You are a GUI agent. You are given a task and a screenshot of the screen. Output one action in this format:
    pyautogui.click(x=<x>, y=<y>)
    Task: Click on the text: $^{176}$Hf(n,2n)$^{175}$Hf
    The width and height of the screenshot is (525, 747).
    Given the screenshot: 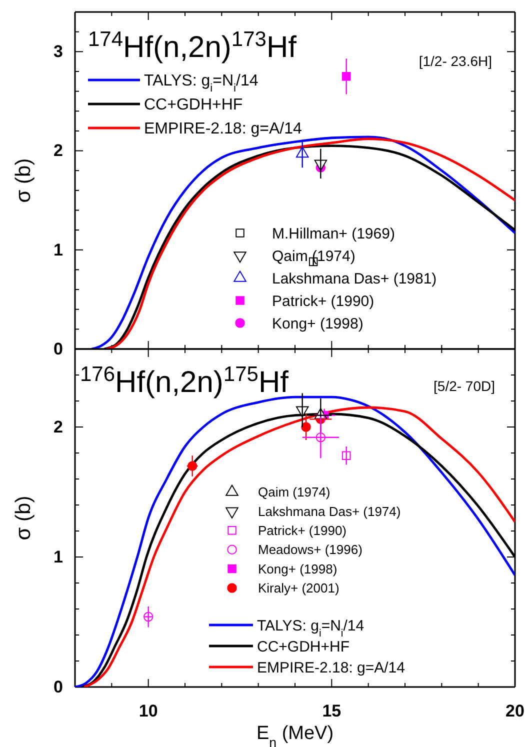 What is the action you would take?
    pyautogui.click(x=185, y=380)
    